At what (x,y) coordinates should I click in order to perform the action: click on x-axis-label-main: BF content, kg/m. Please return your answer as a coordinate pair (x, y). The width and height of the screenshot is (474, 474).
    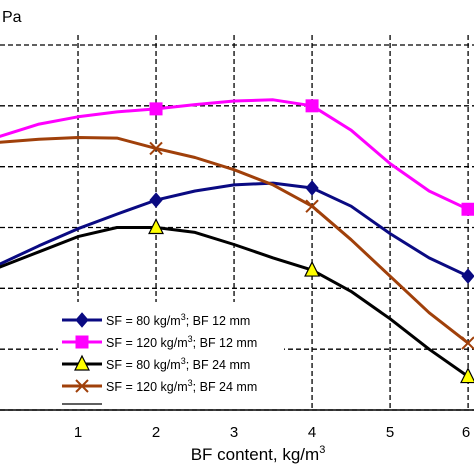
    Looking at the image, I should click on (255, 454).